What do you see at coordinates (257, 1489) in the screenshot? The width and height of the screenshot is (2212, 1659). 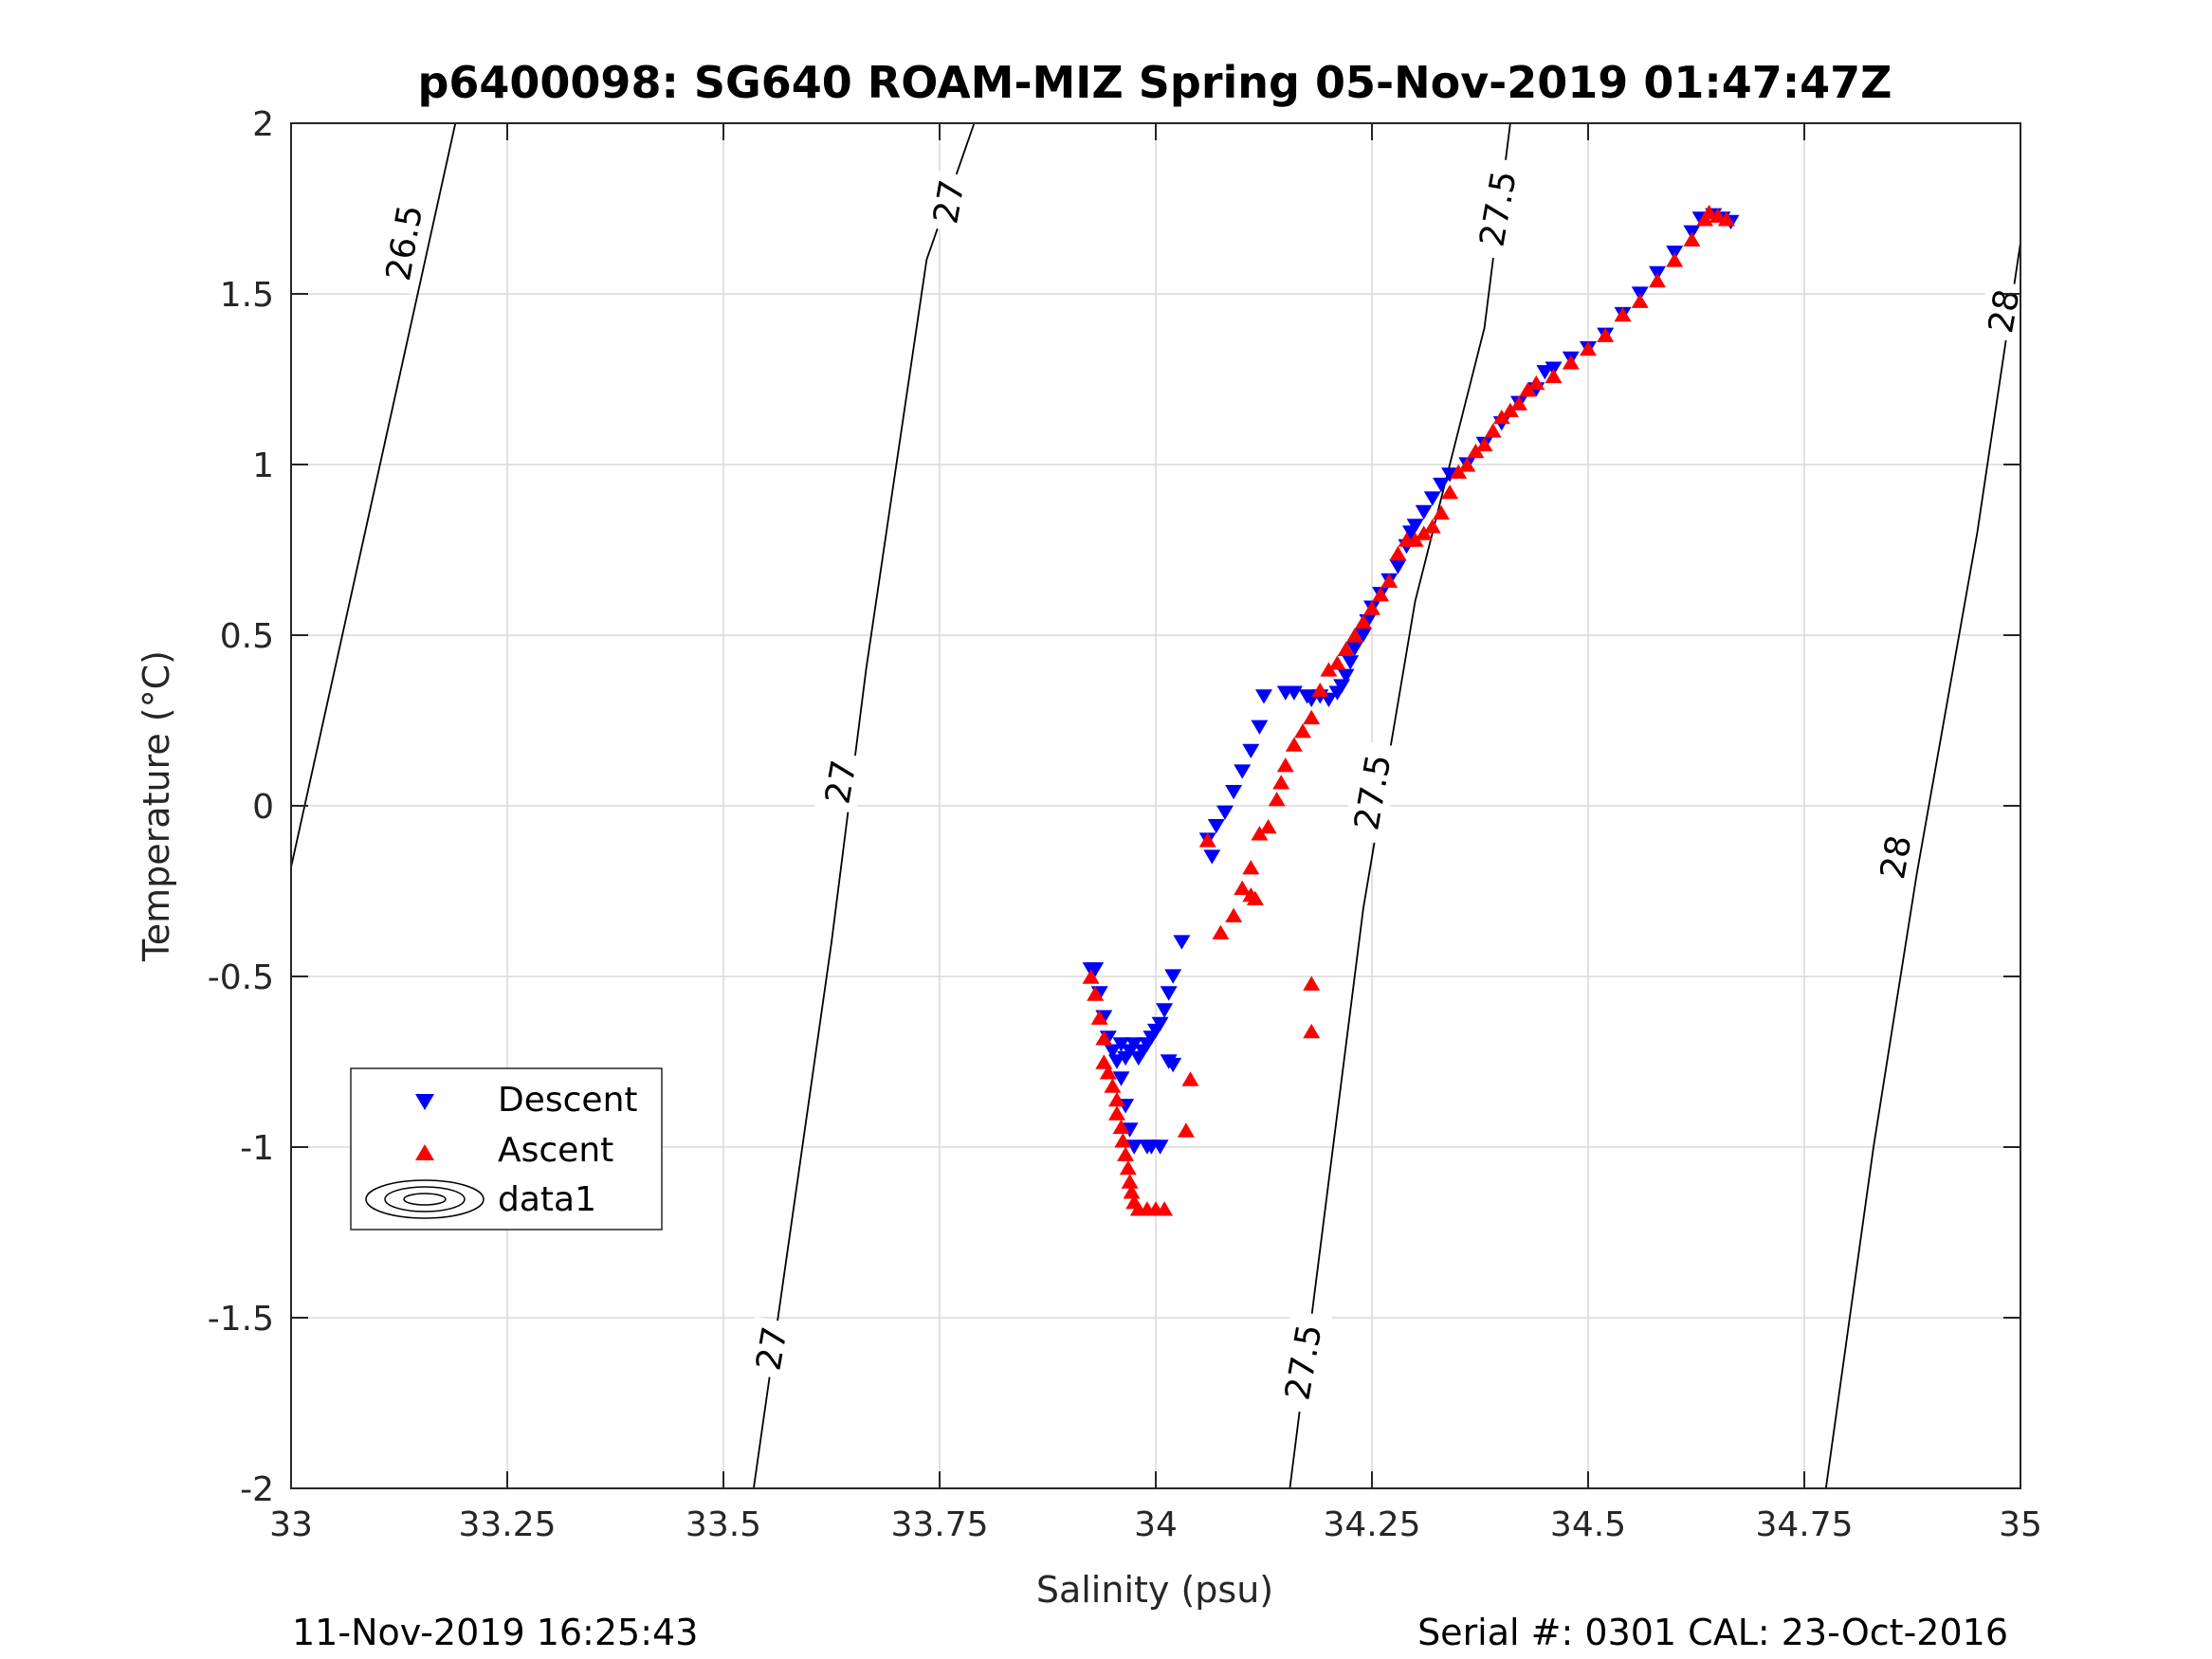 I see `y-tick-label: -2` at bounding box center [257, 1489].